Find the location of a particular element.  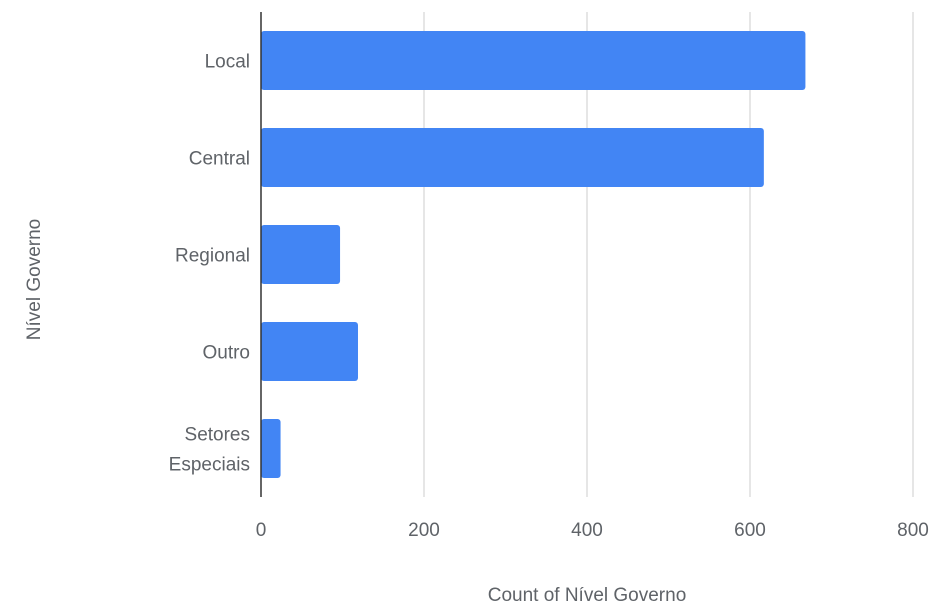

category-label: Regional is located at coordinates (212, 256).